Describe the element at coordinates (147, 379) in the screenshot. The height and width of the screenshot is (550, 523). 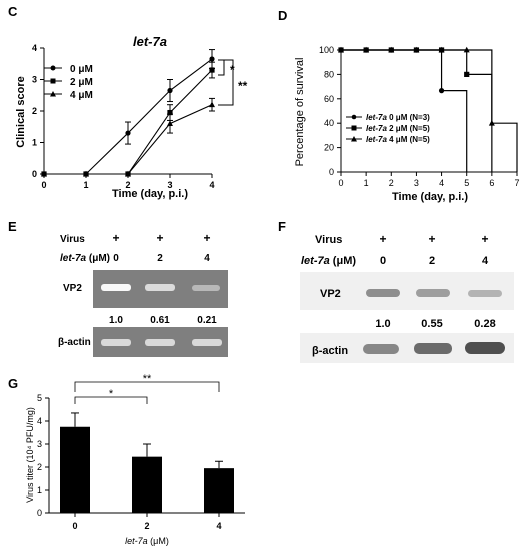
I see `panel-g-sig-2: **` at that location.